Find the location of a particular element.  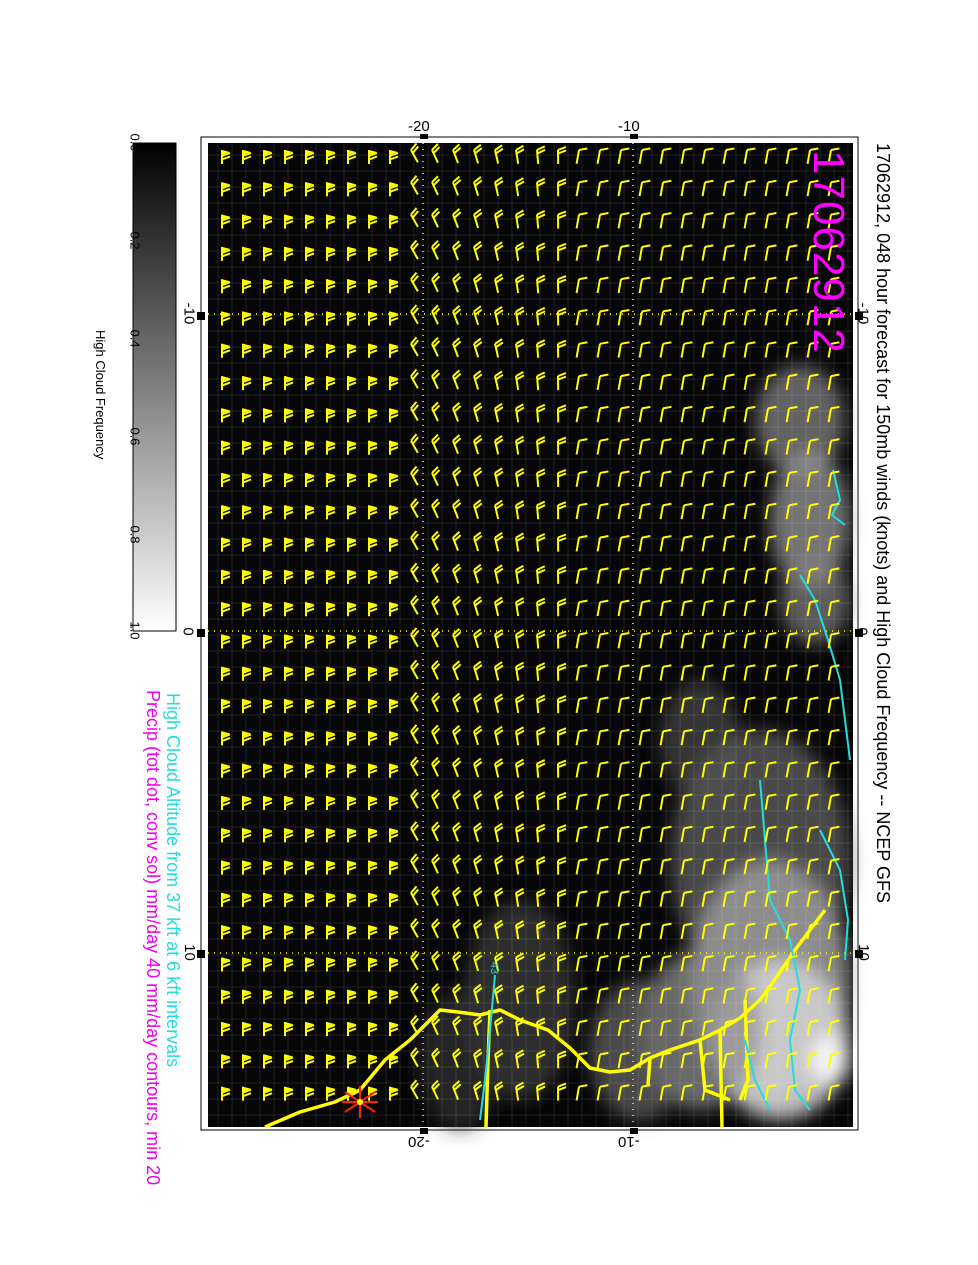

colorbar-tick: 0.6 is located at coordinates (135, 436).